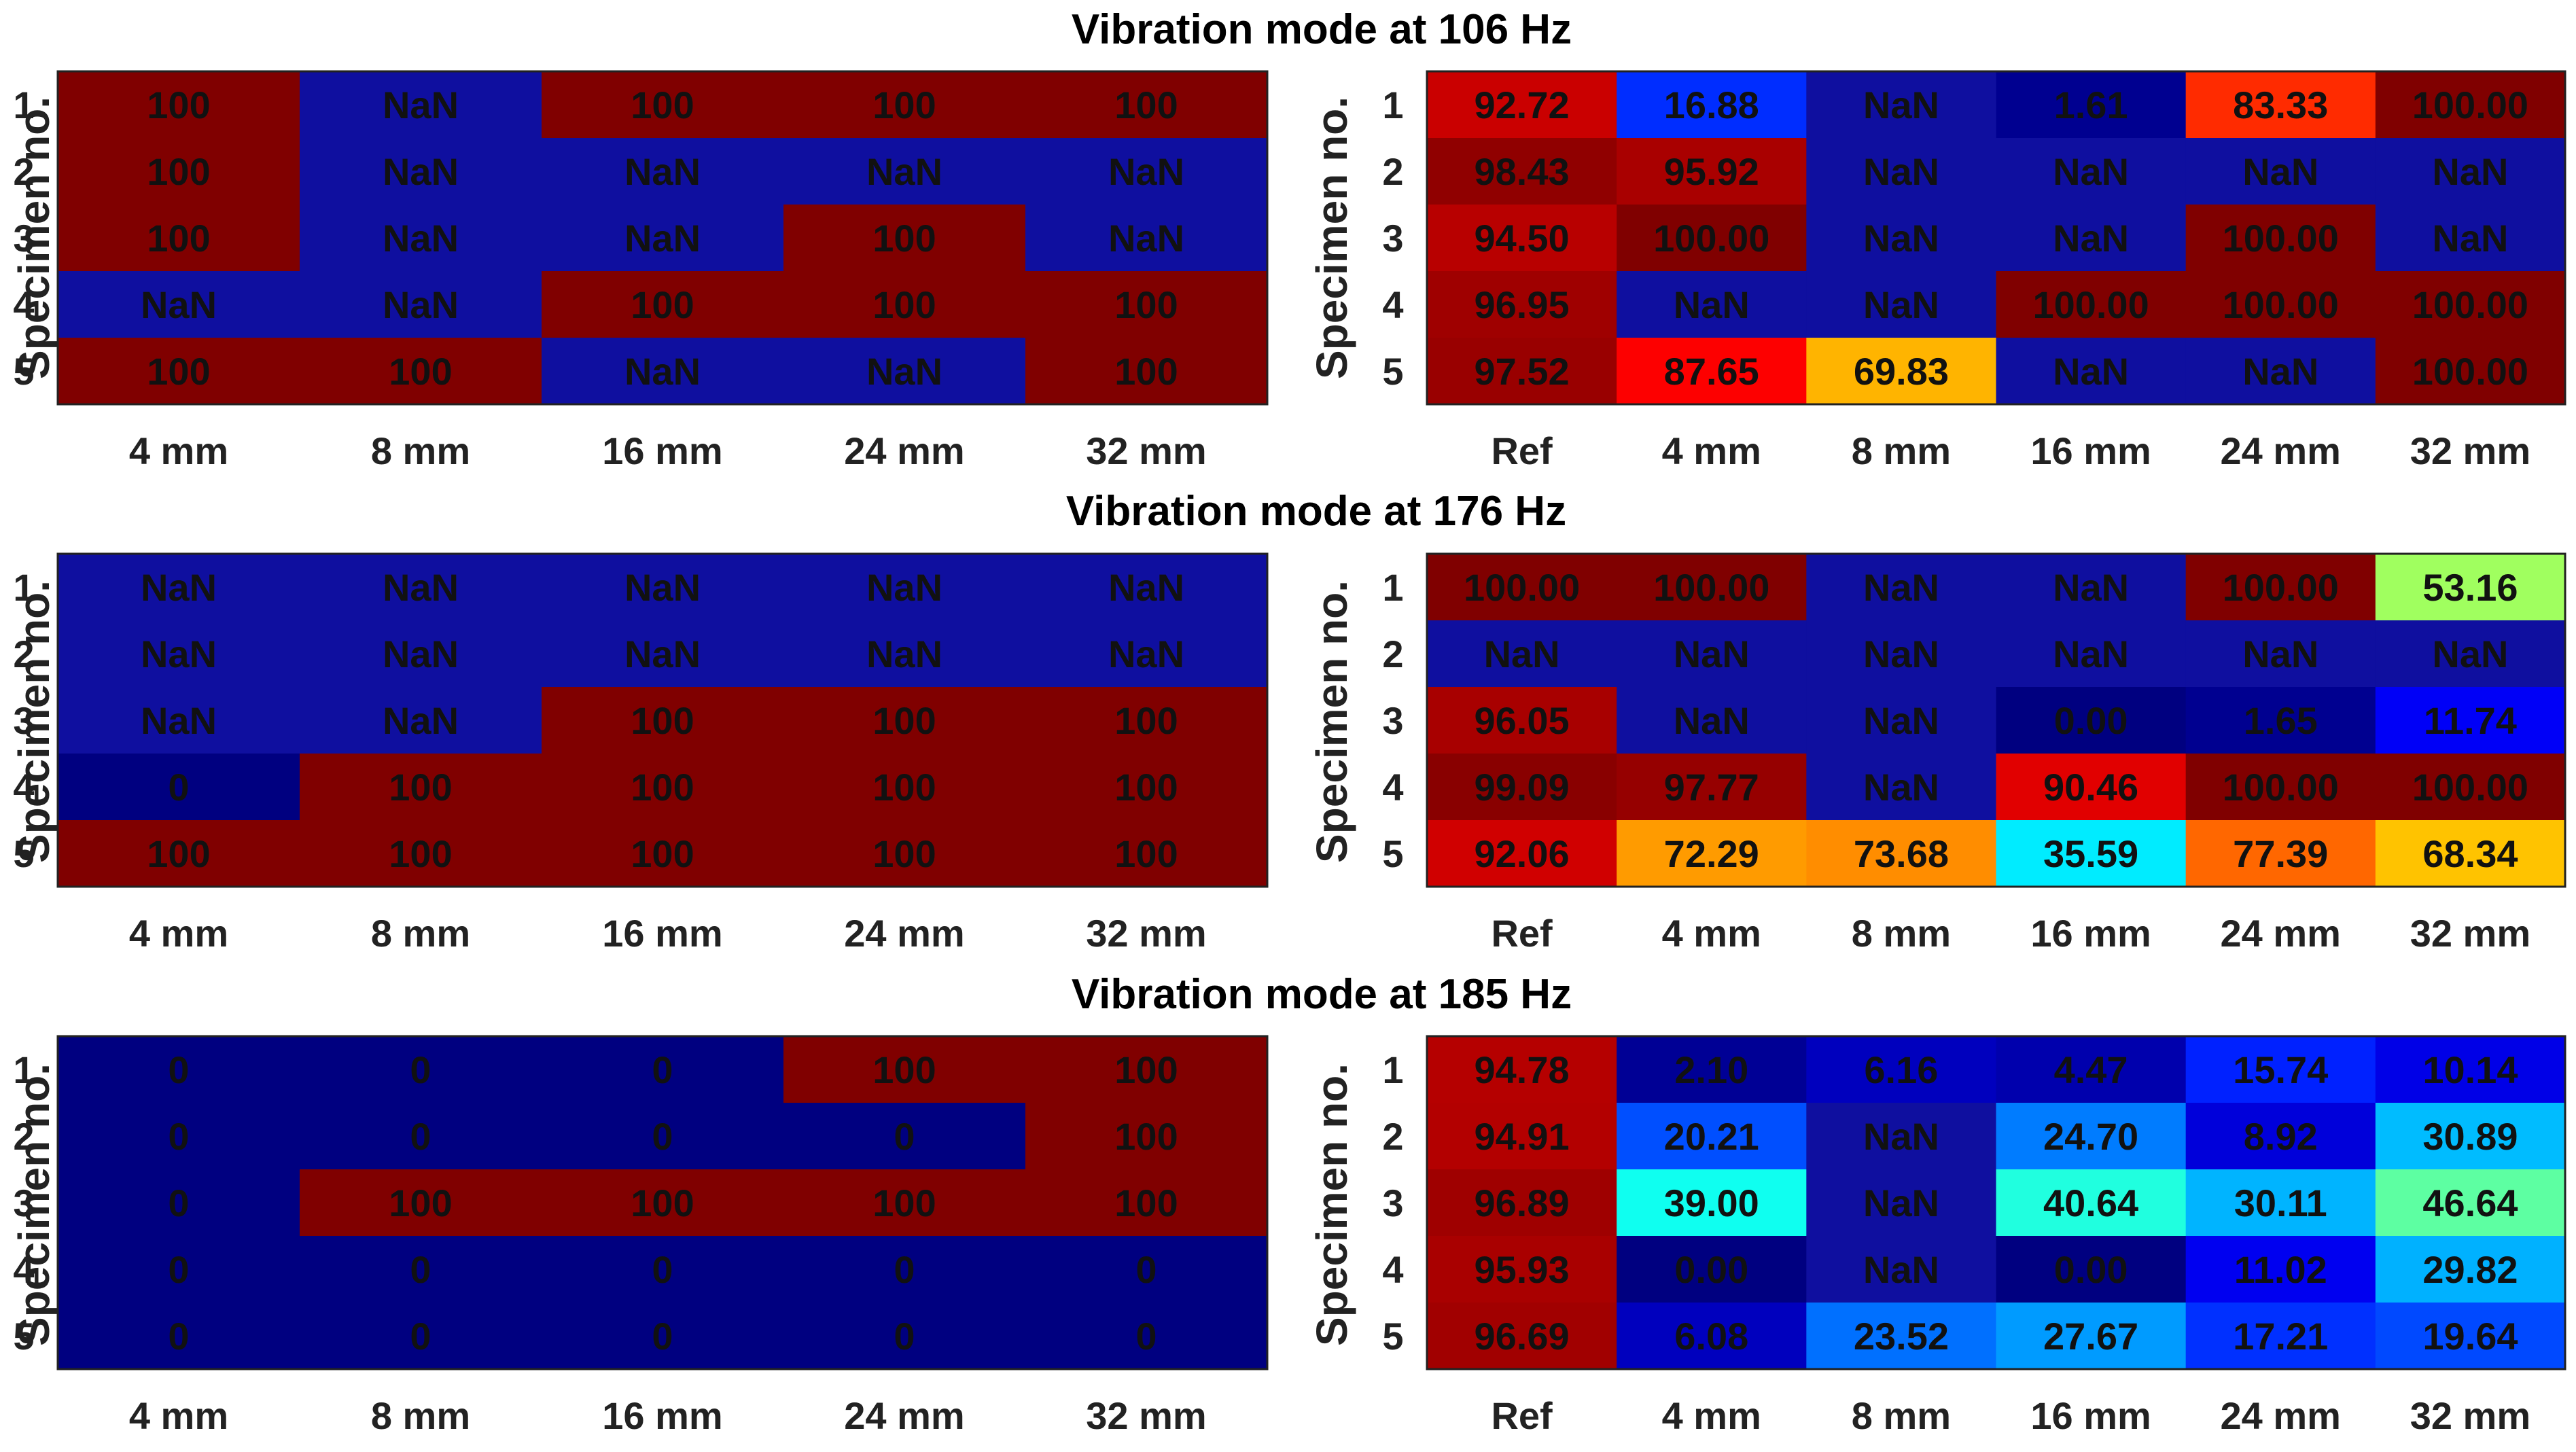  What do you see at coordinates (1522, 238) in the screenshot?
I see `cell-value-label: 94.50` at bounding box center [1522, 238].